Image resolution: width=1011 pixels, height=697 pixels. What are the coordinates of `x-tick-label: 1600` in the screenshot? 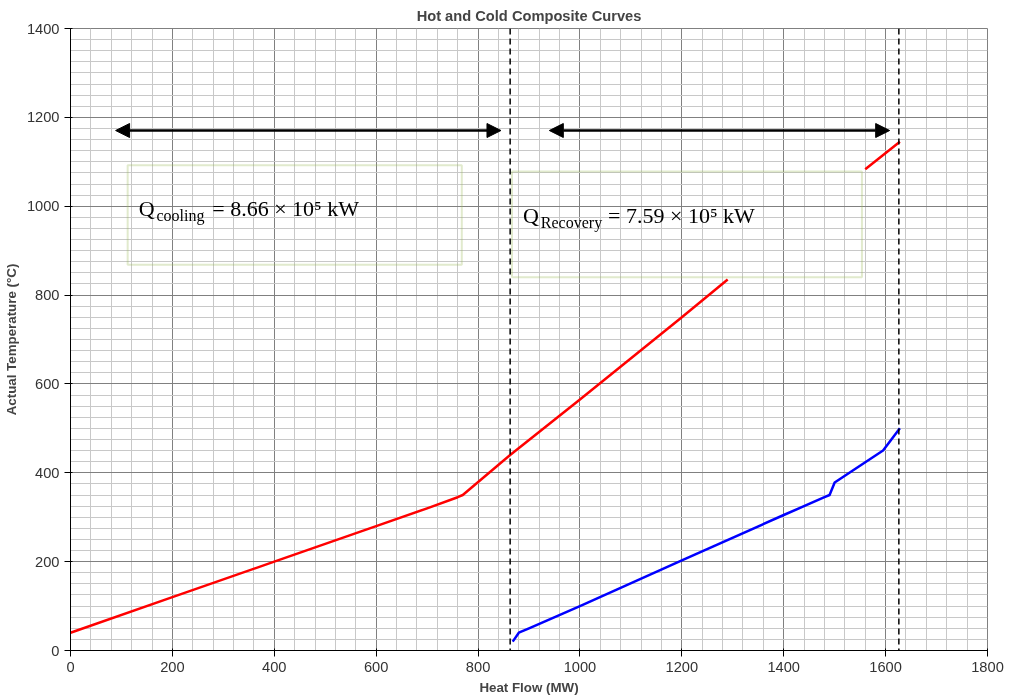 It's located at (885, 666).